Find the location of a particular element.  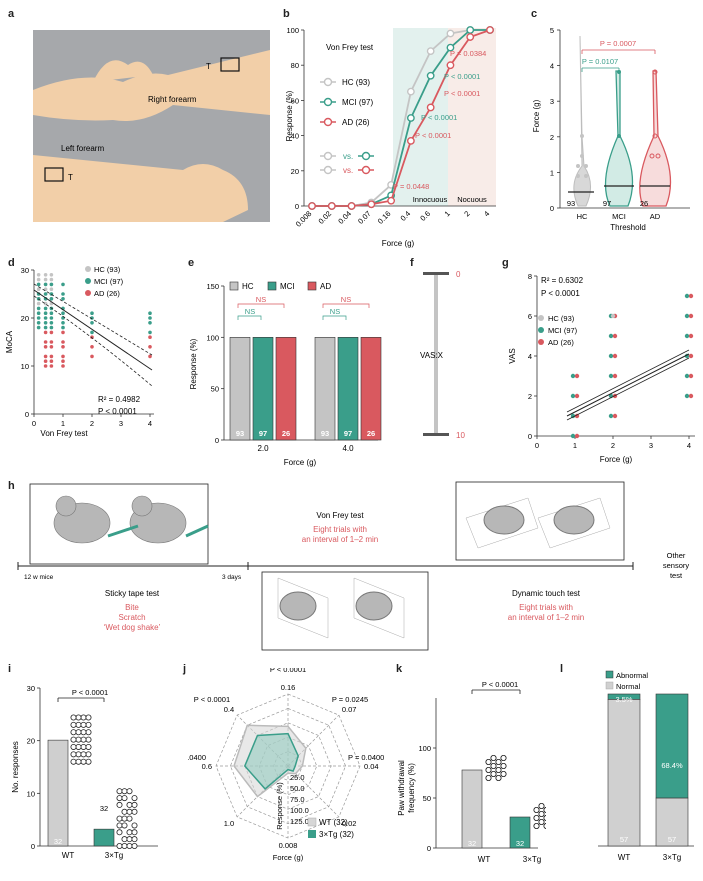

panel-label-a: a is located at coordinates (11, 14).